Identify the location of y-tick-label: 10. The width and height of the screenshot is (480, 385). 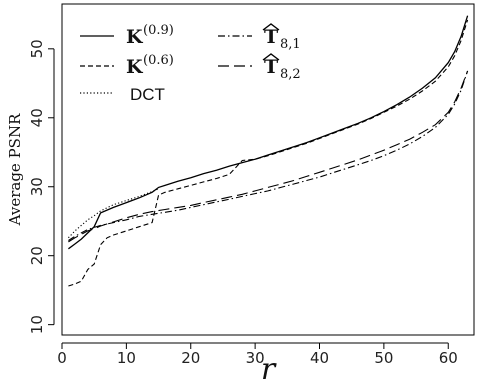
(37, 324).